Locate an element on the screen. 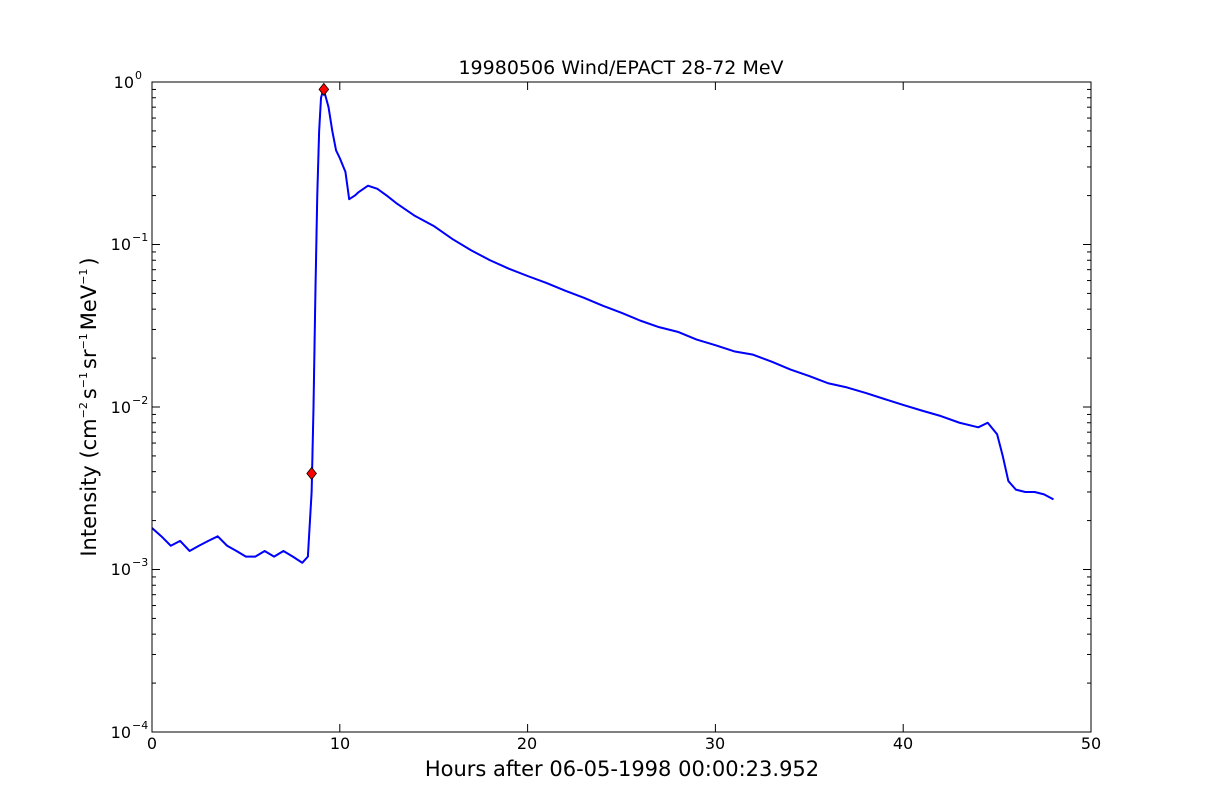  y-tick-label-exp: −1 is located at coordinates (140, 237).